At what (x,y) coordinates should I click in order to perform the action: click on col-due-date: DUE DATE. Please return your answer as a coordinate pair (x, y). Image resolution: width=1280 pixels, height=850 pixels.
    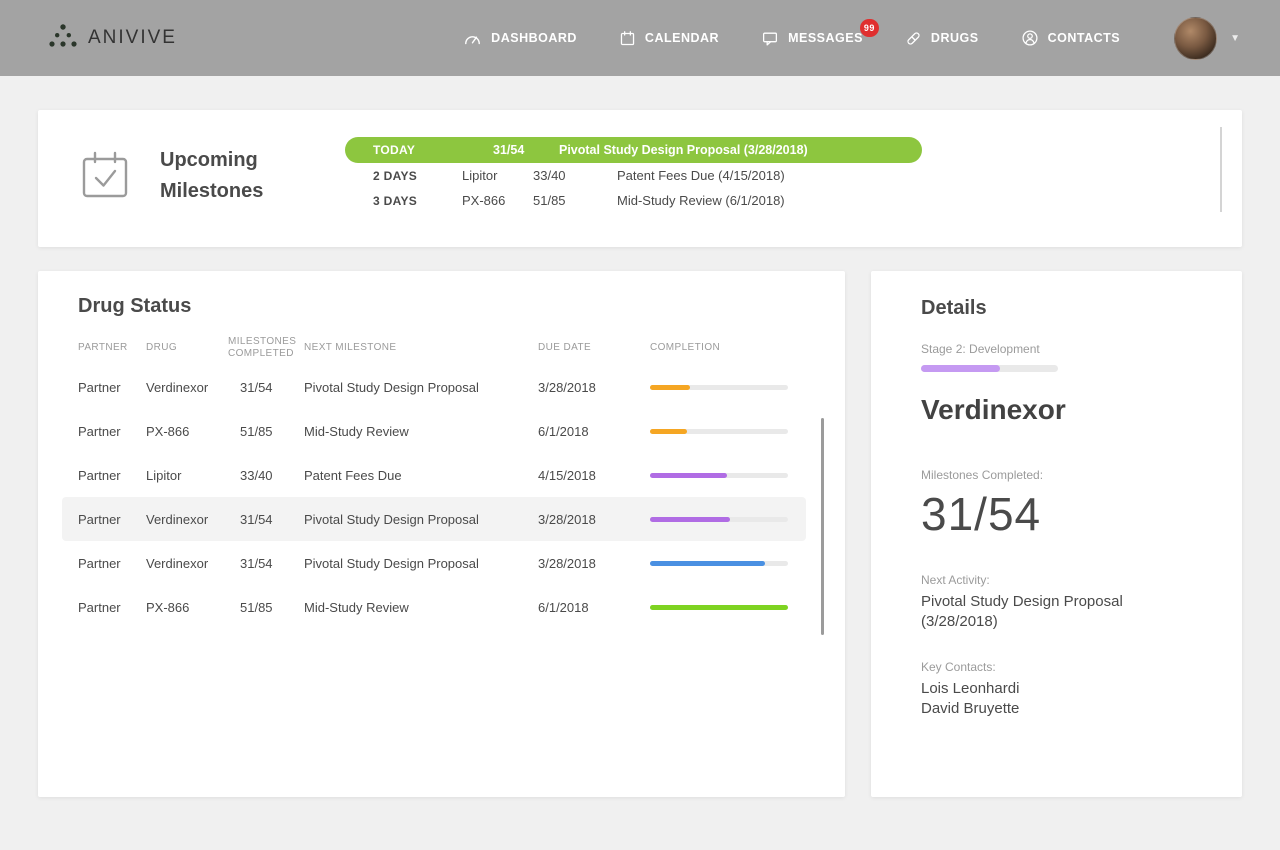
    Looking at the image, I should click on (565, 347).